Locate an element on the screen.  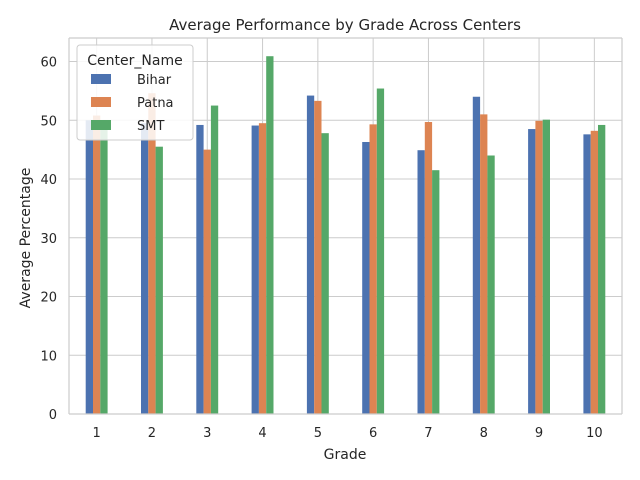
legend-title: Center_Name is located at coordinates (134, 61).